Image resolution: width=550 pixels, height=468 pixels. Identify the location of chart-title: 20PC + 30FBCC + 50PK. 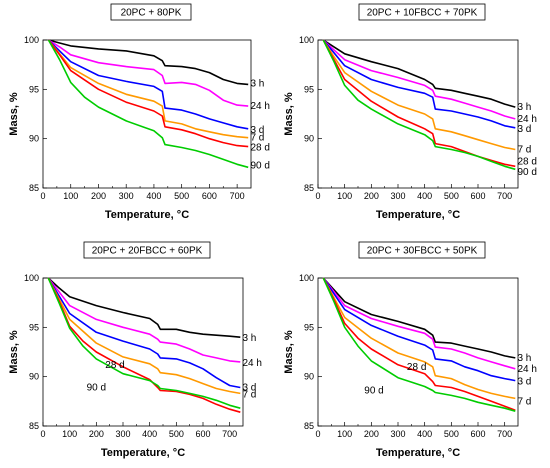
(422, 251).